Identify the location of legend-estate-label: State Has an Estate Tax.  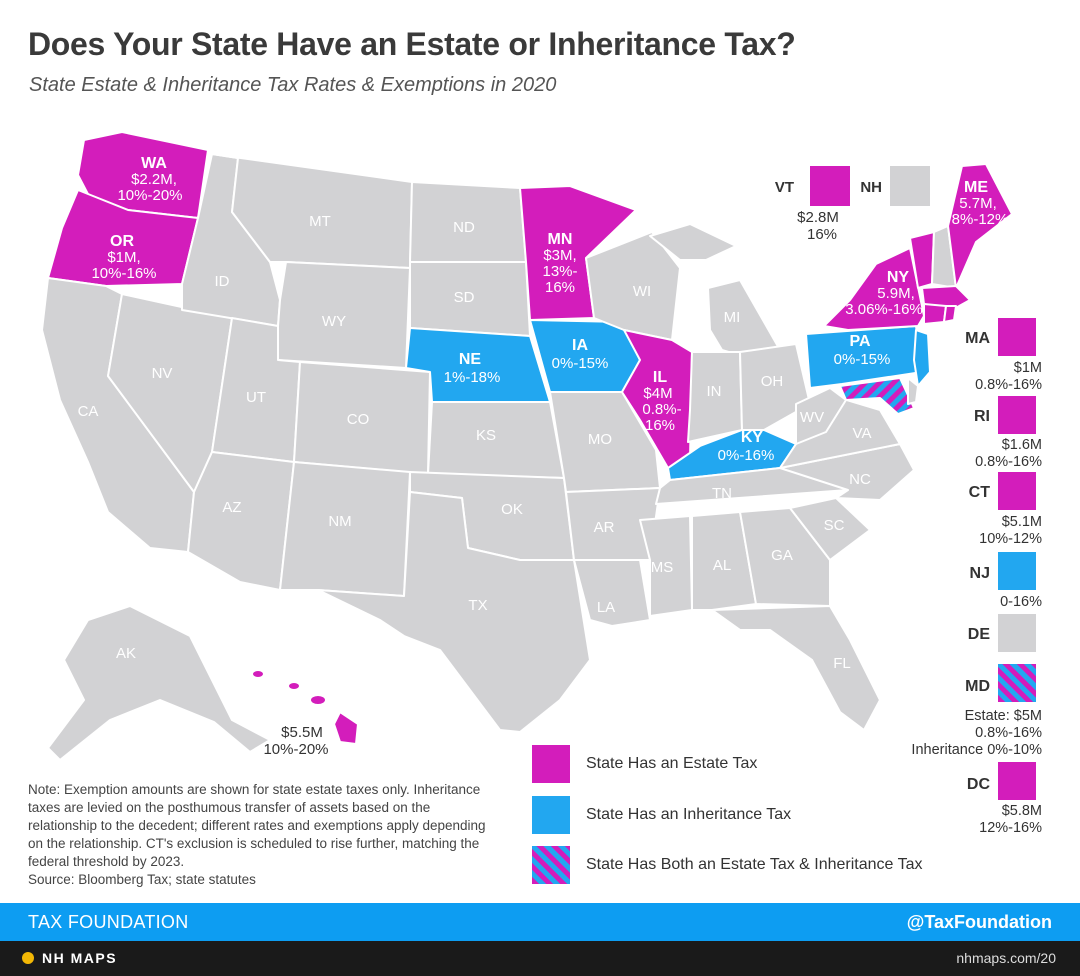
(672, 763).